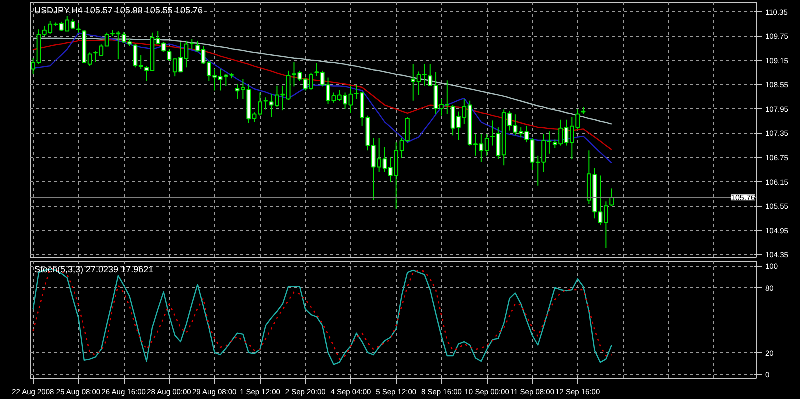  Describe the element at coordinates (743, 198) in the screenshot. I see `ref-line-label: 105.76` at that location.